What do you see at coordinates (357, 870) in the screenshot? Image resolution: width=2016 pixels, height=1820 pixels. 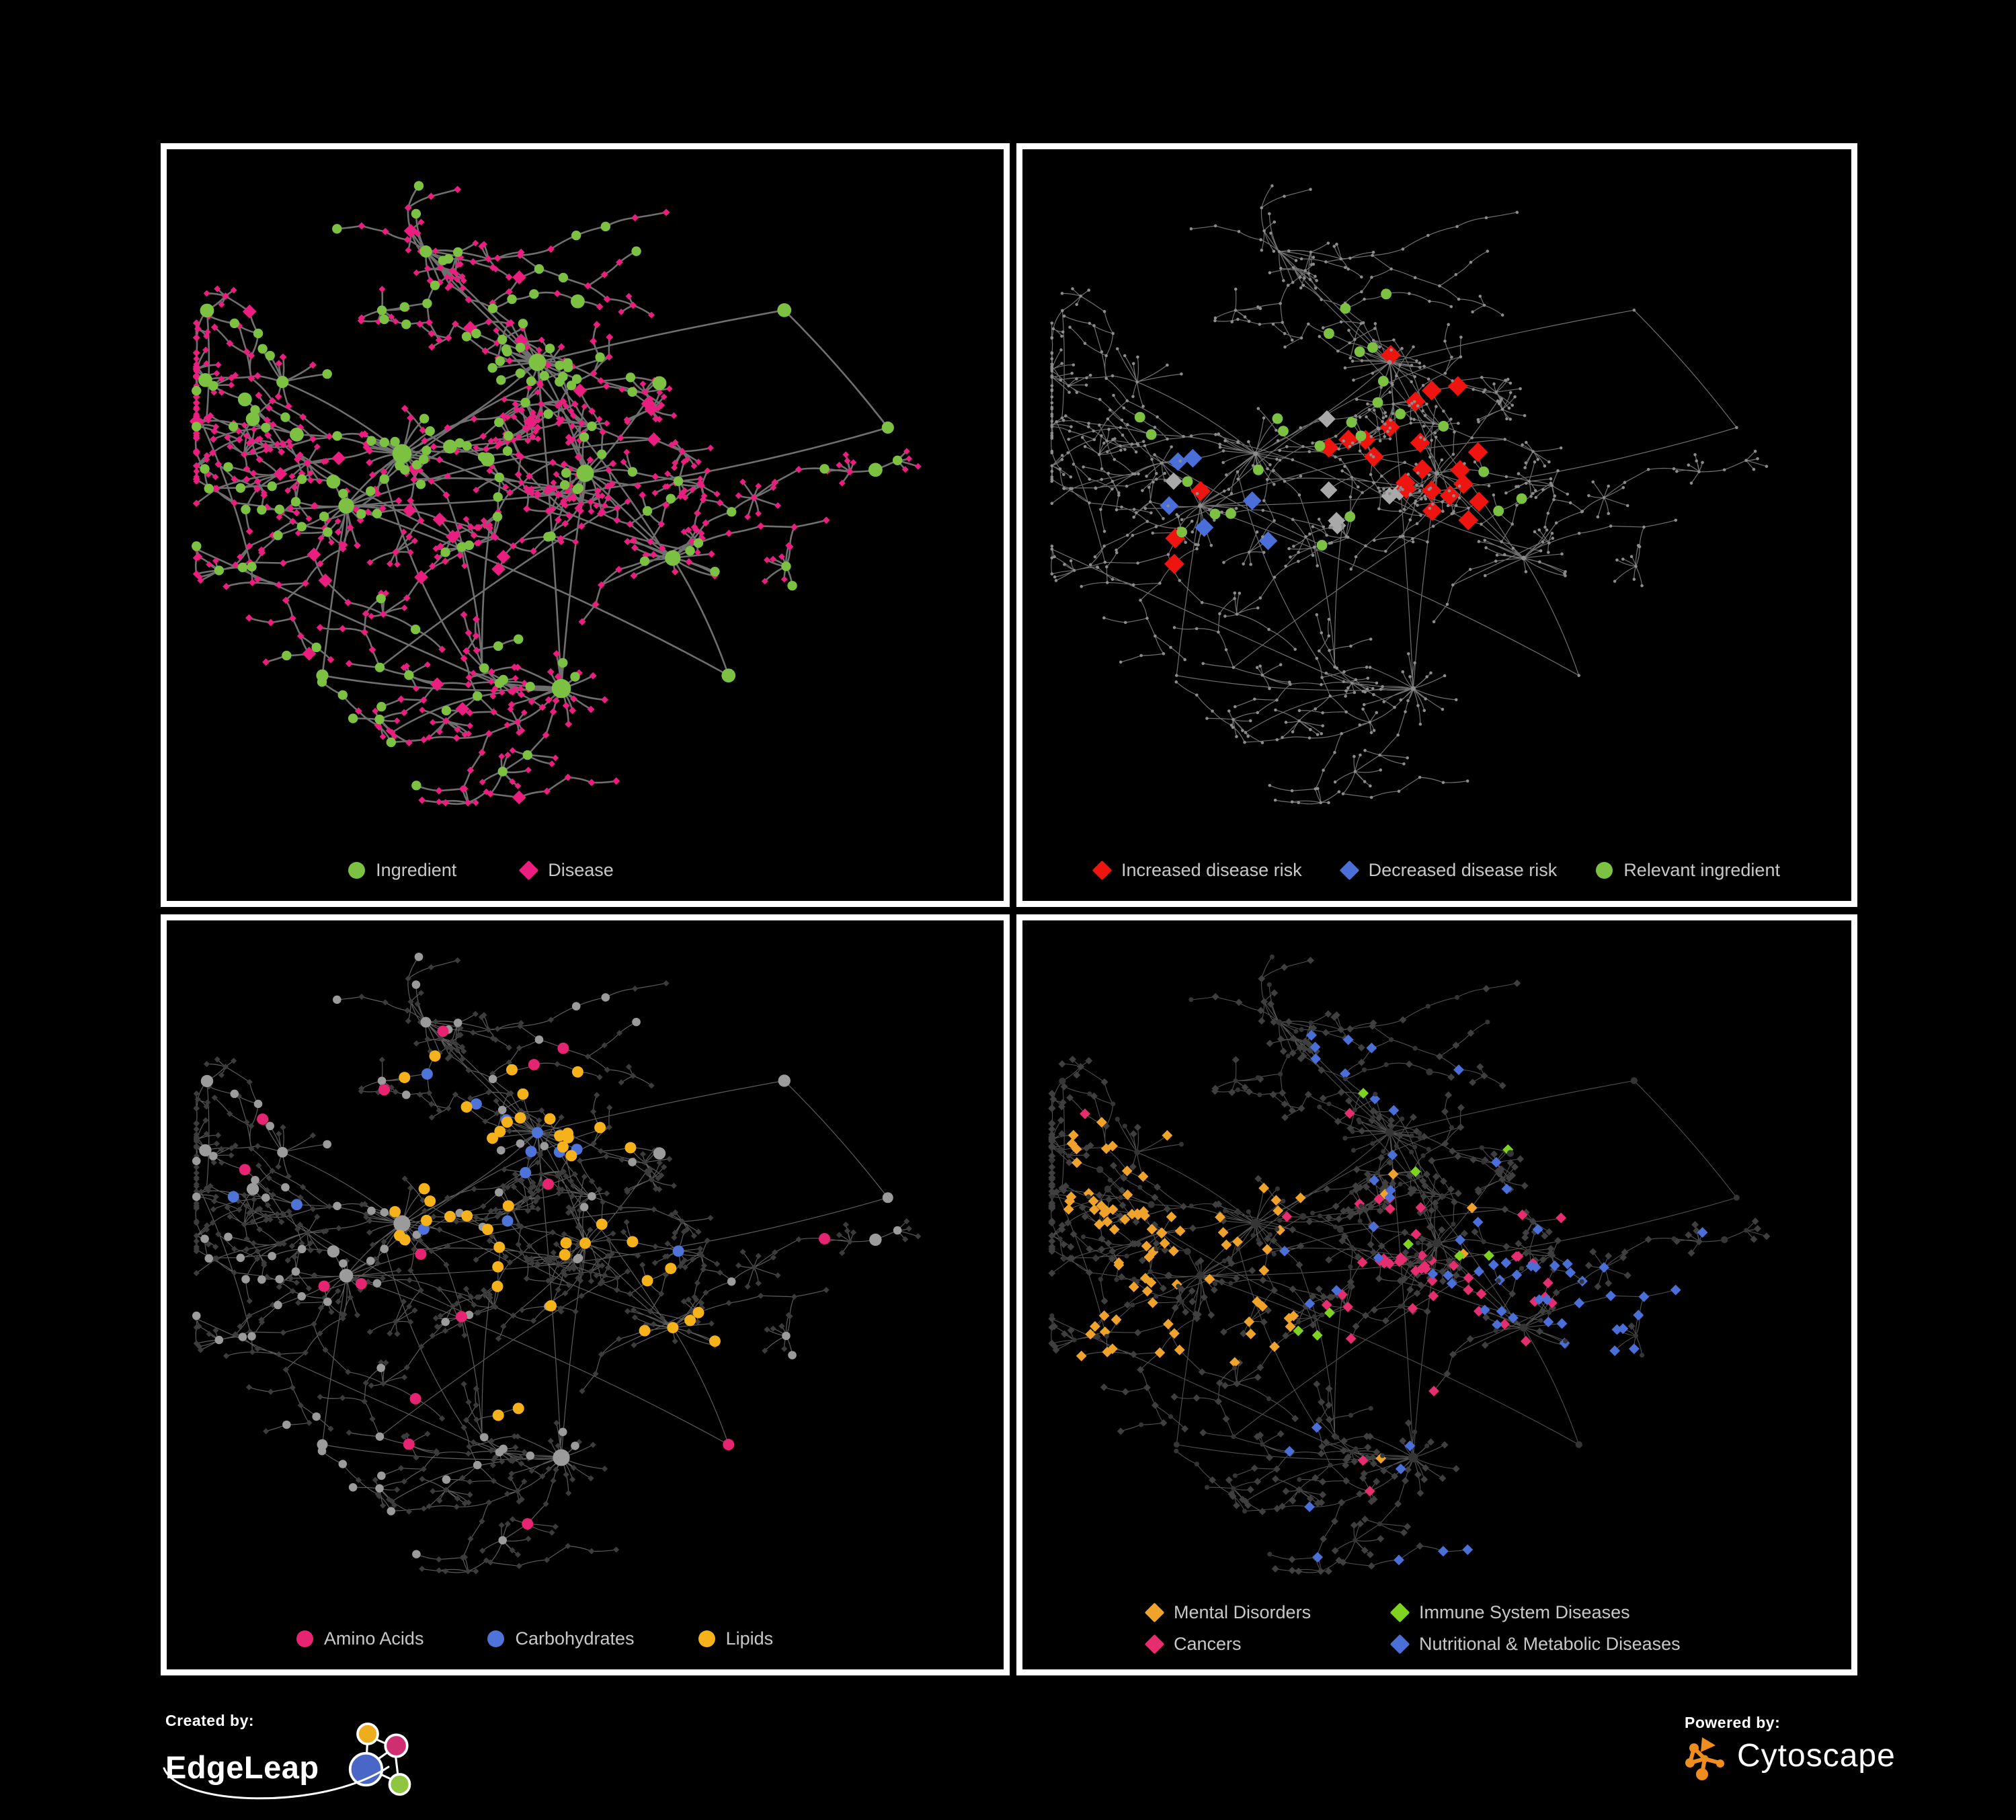 I see `ingredient-swatch` at bounding box center [357, 870].